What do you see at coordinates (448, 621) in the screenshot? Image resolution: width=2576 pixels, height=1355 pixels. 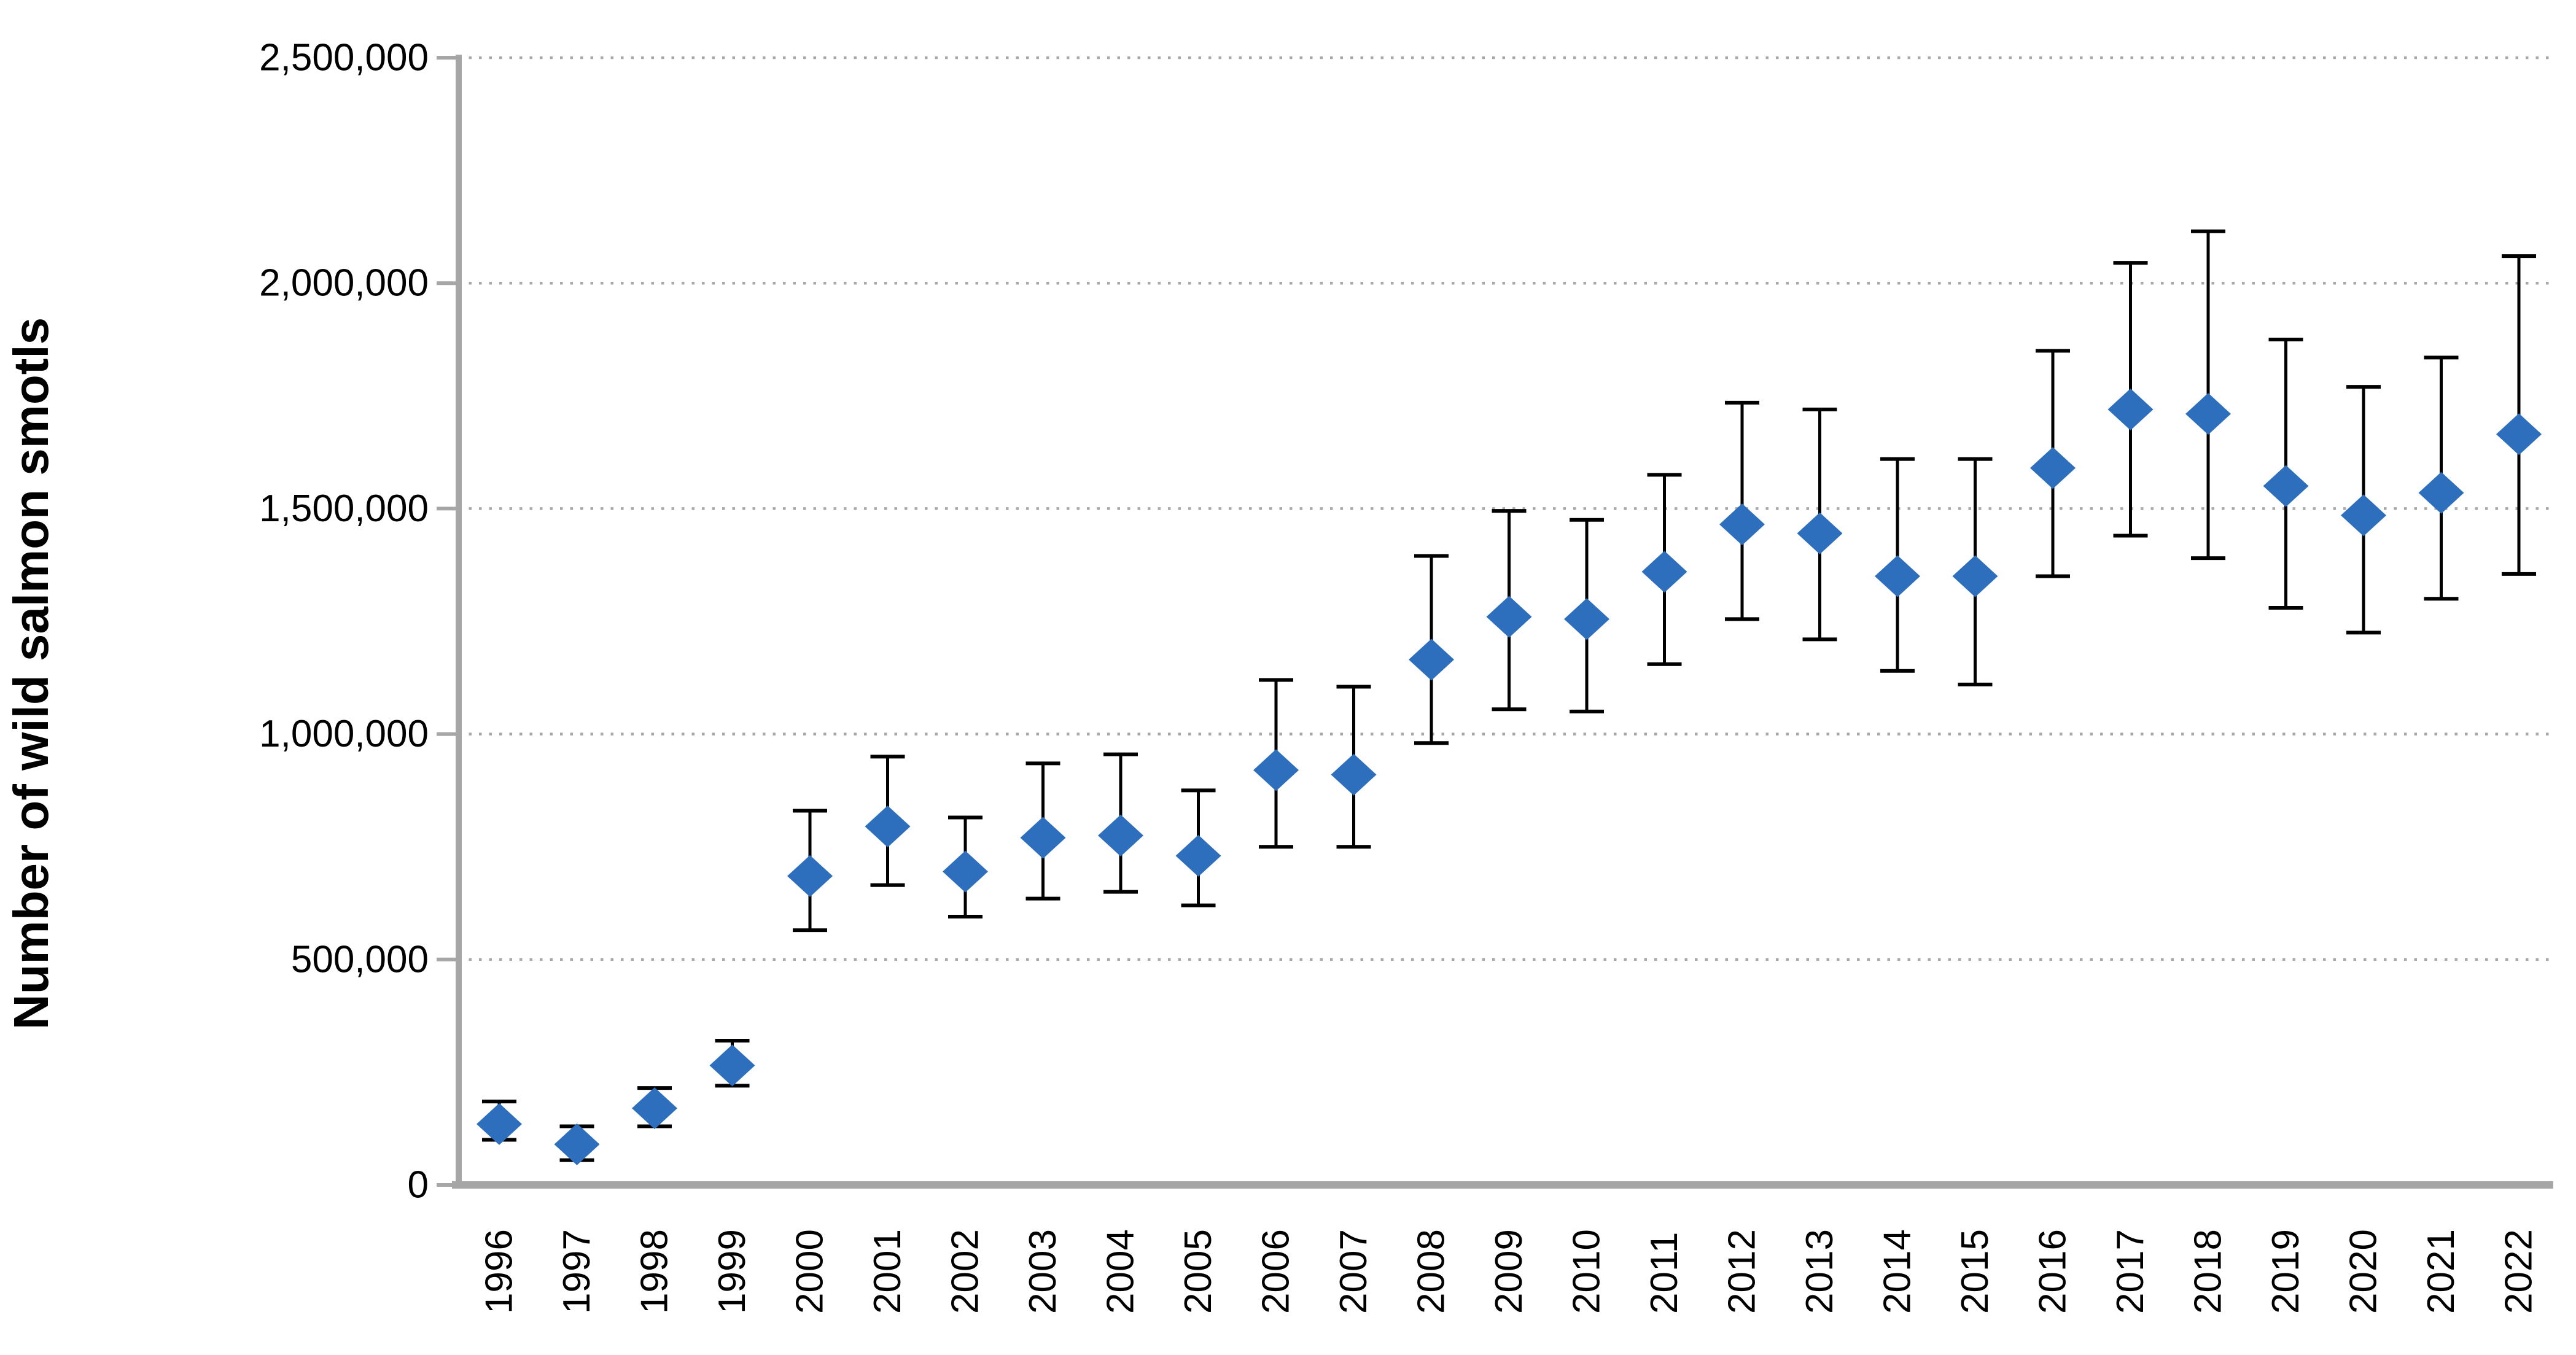 I see `y-tick-marks-group` at bounding box center [448, 621].